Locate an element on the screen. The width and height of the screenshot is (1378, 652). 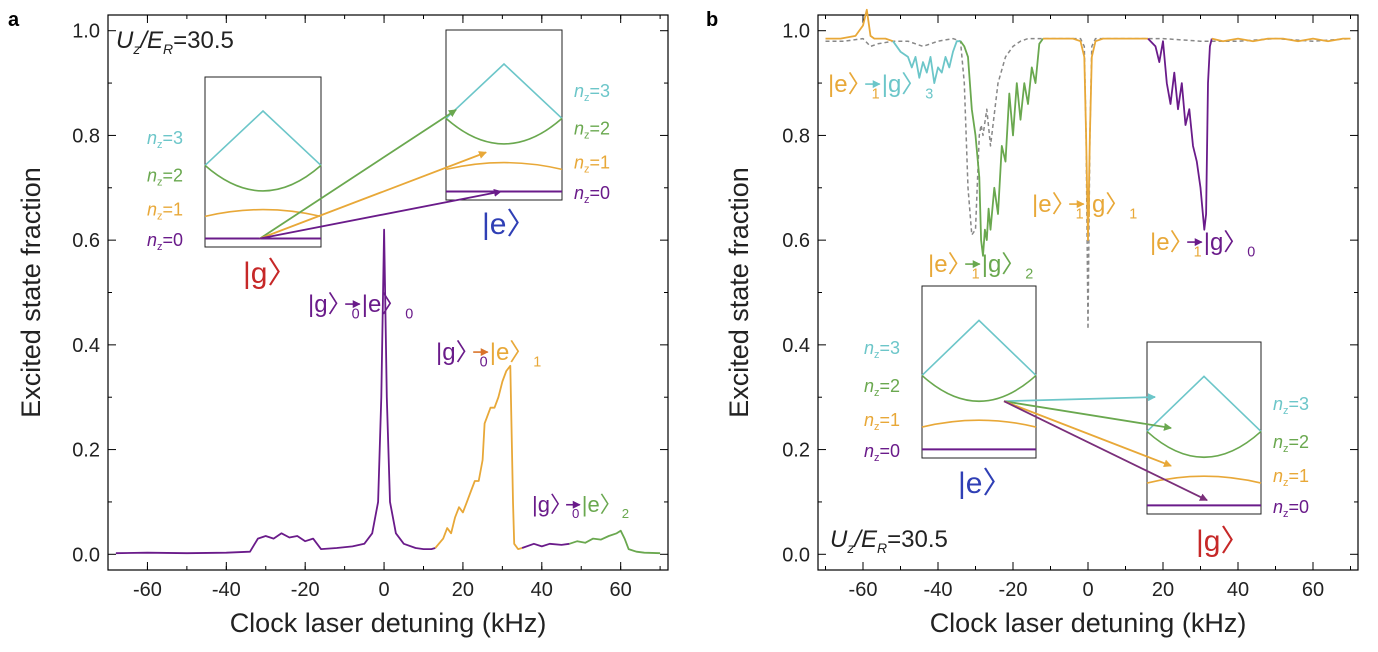
transition-to-ket: |e〉1 is located at coordinates (516, 355).